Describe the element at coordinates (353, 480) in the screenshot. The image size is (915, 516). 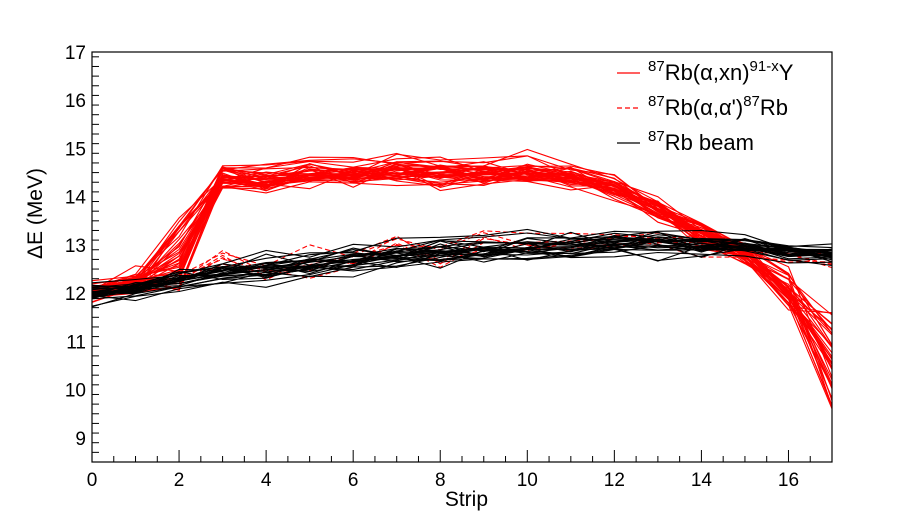
I see `x-tick-label: 6` at that location.